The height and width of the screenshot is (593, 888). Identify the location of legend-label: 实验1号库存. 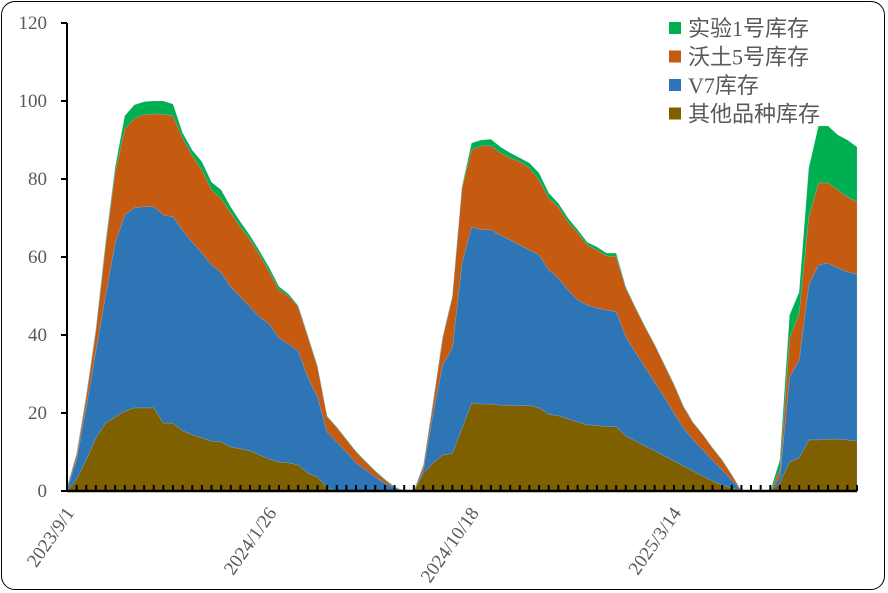
(748, 28).